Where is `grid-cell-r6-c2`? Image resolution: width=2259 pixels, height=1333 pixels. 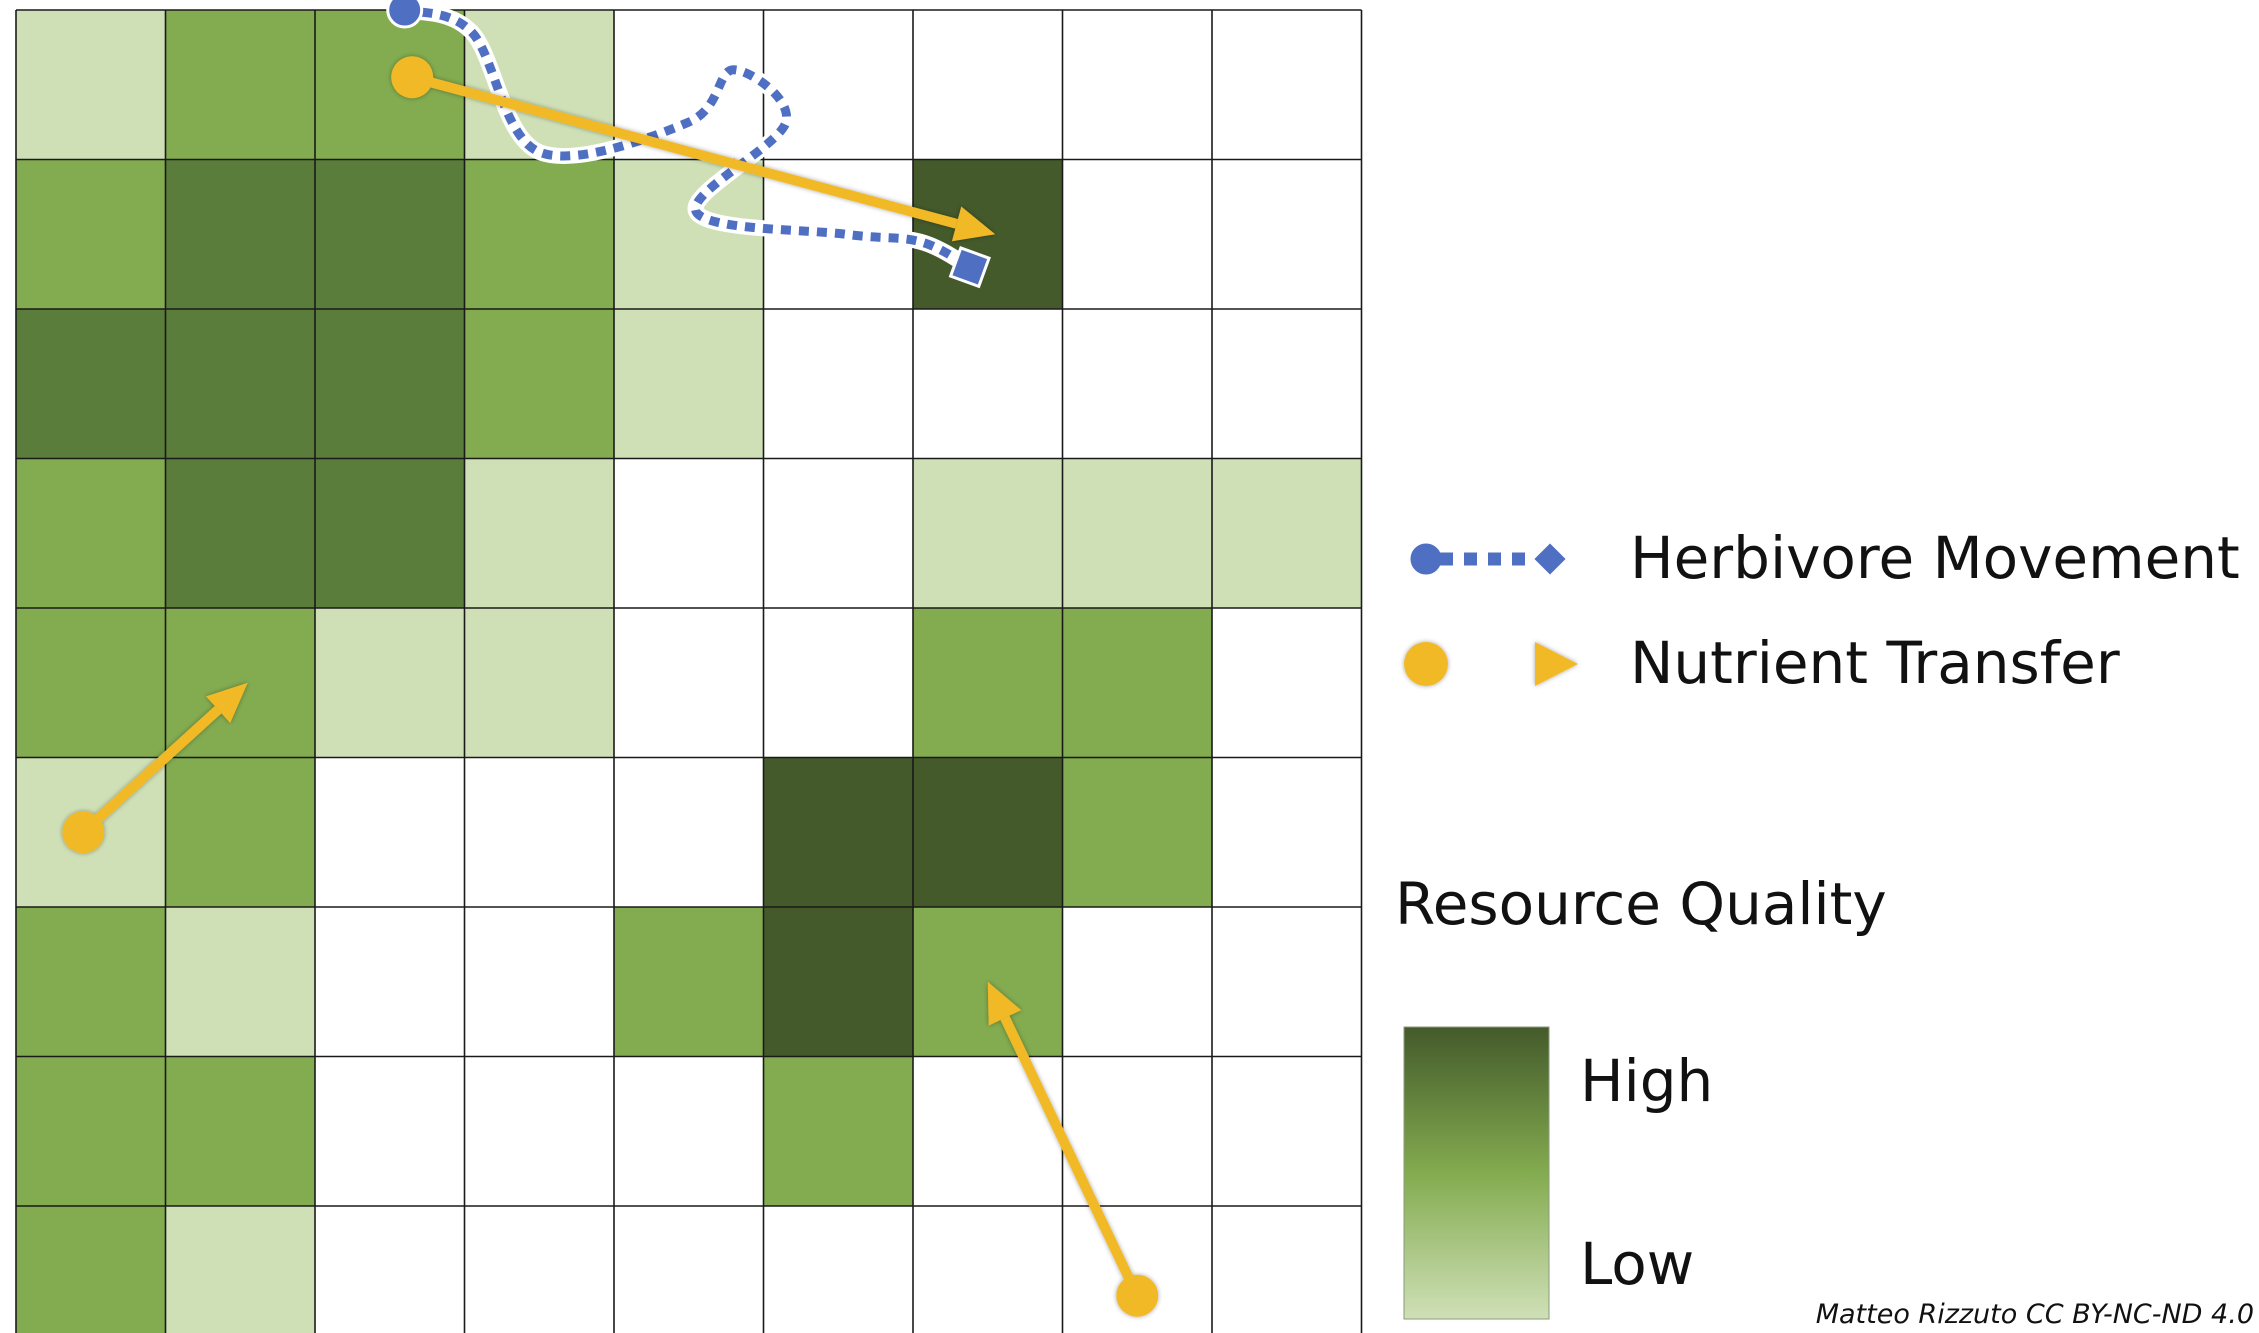
grid-cell-r6-c2 is located at coordinates (390, 982).